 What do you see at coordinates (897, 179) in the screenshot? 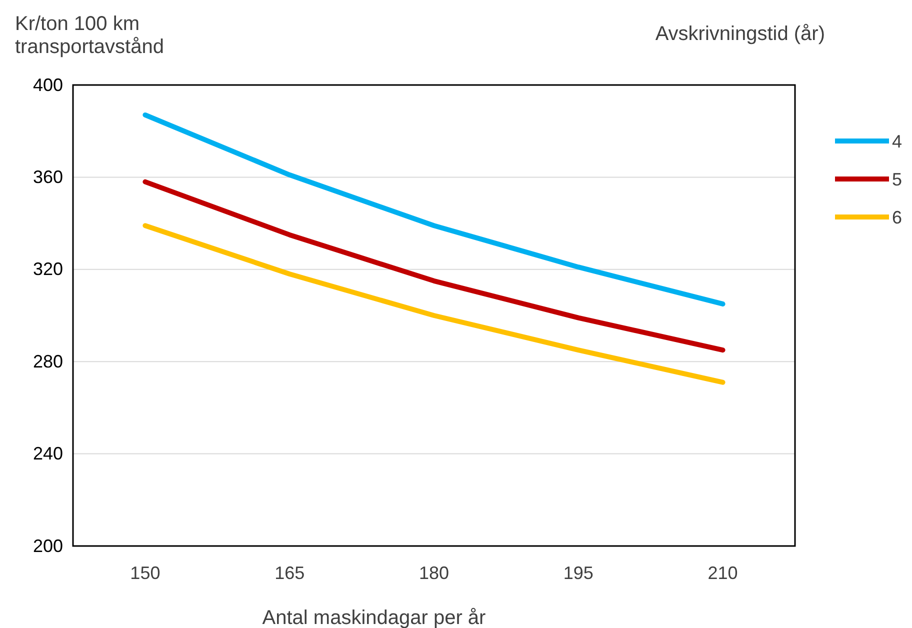
I see `legend-label: 5` at bounding box center [897, 179].